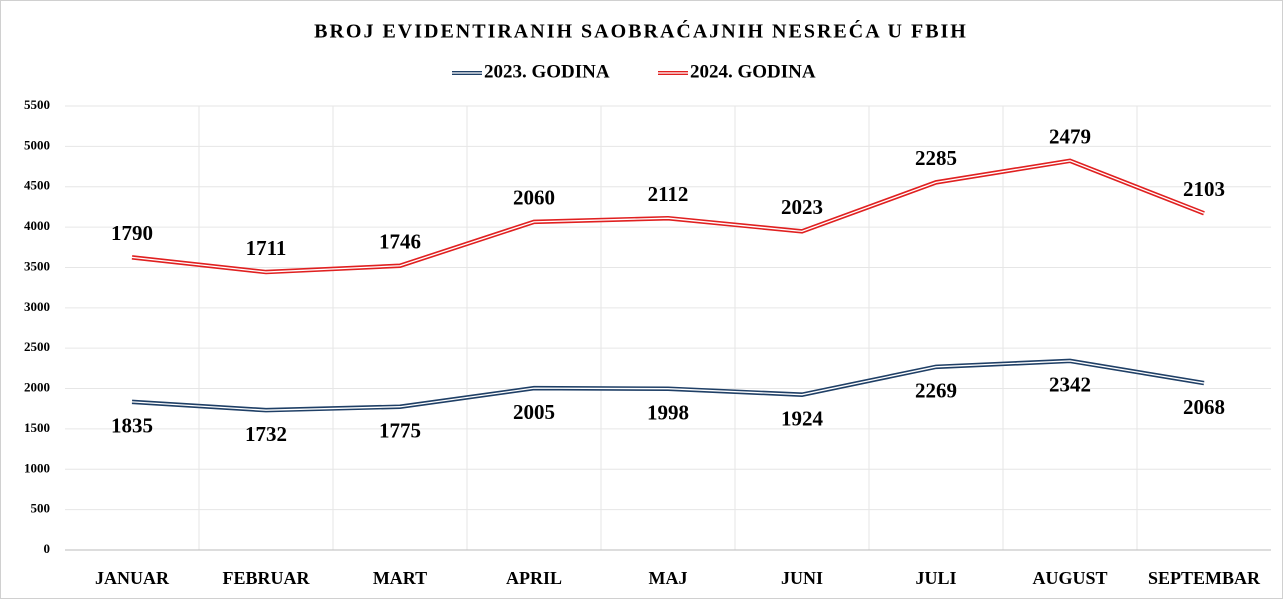 This screenshot has height=599, width=1283. What do you see at coordinates (936, 391) in the screenshot?
I see `data-label: 2269` at bounding box center [936, 391].